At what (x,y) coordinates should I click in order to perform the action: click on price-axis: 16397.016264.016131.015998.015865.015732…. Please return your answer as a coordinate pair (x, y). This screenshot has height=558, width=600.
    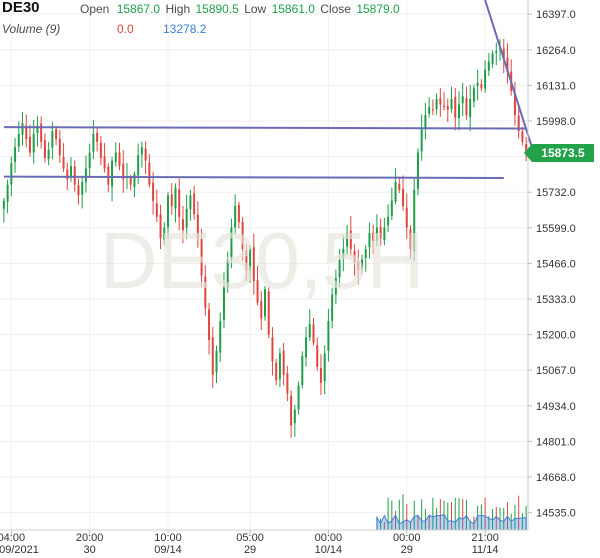
    Looking at the image, I should click on (551, 265).